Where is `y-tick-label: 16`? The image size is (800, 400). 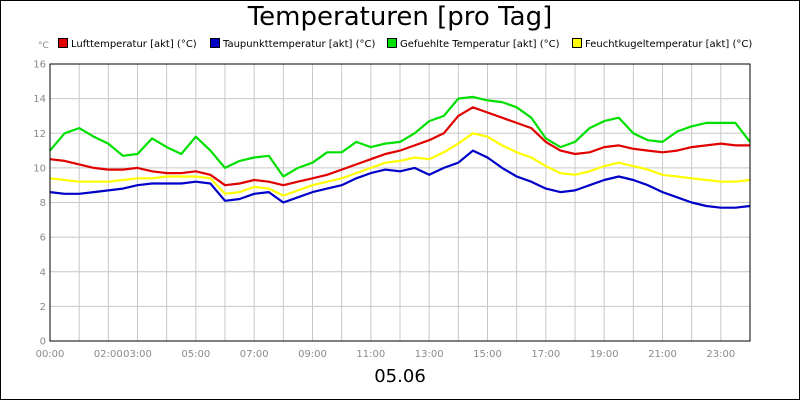
y-tick-label: 16 is located at coordinates (39, 65).